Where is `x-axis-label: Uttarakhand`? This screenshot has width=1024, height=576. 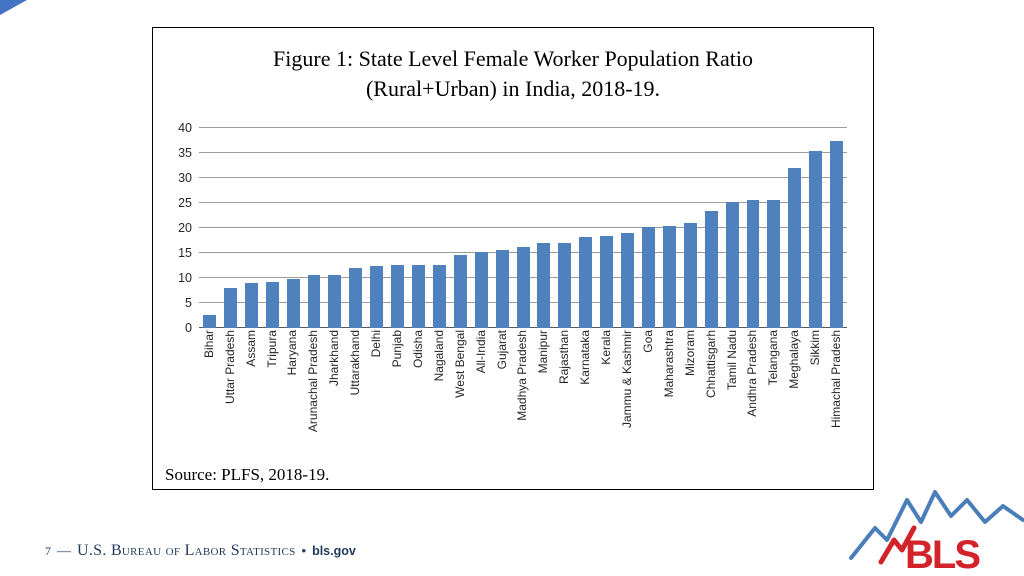
x-axis-label: Uttarakhand is located at coordinates (355, 405).